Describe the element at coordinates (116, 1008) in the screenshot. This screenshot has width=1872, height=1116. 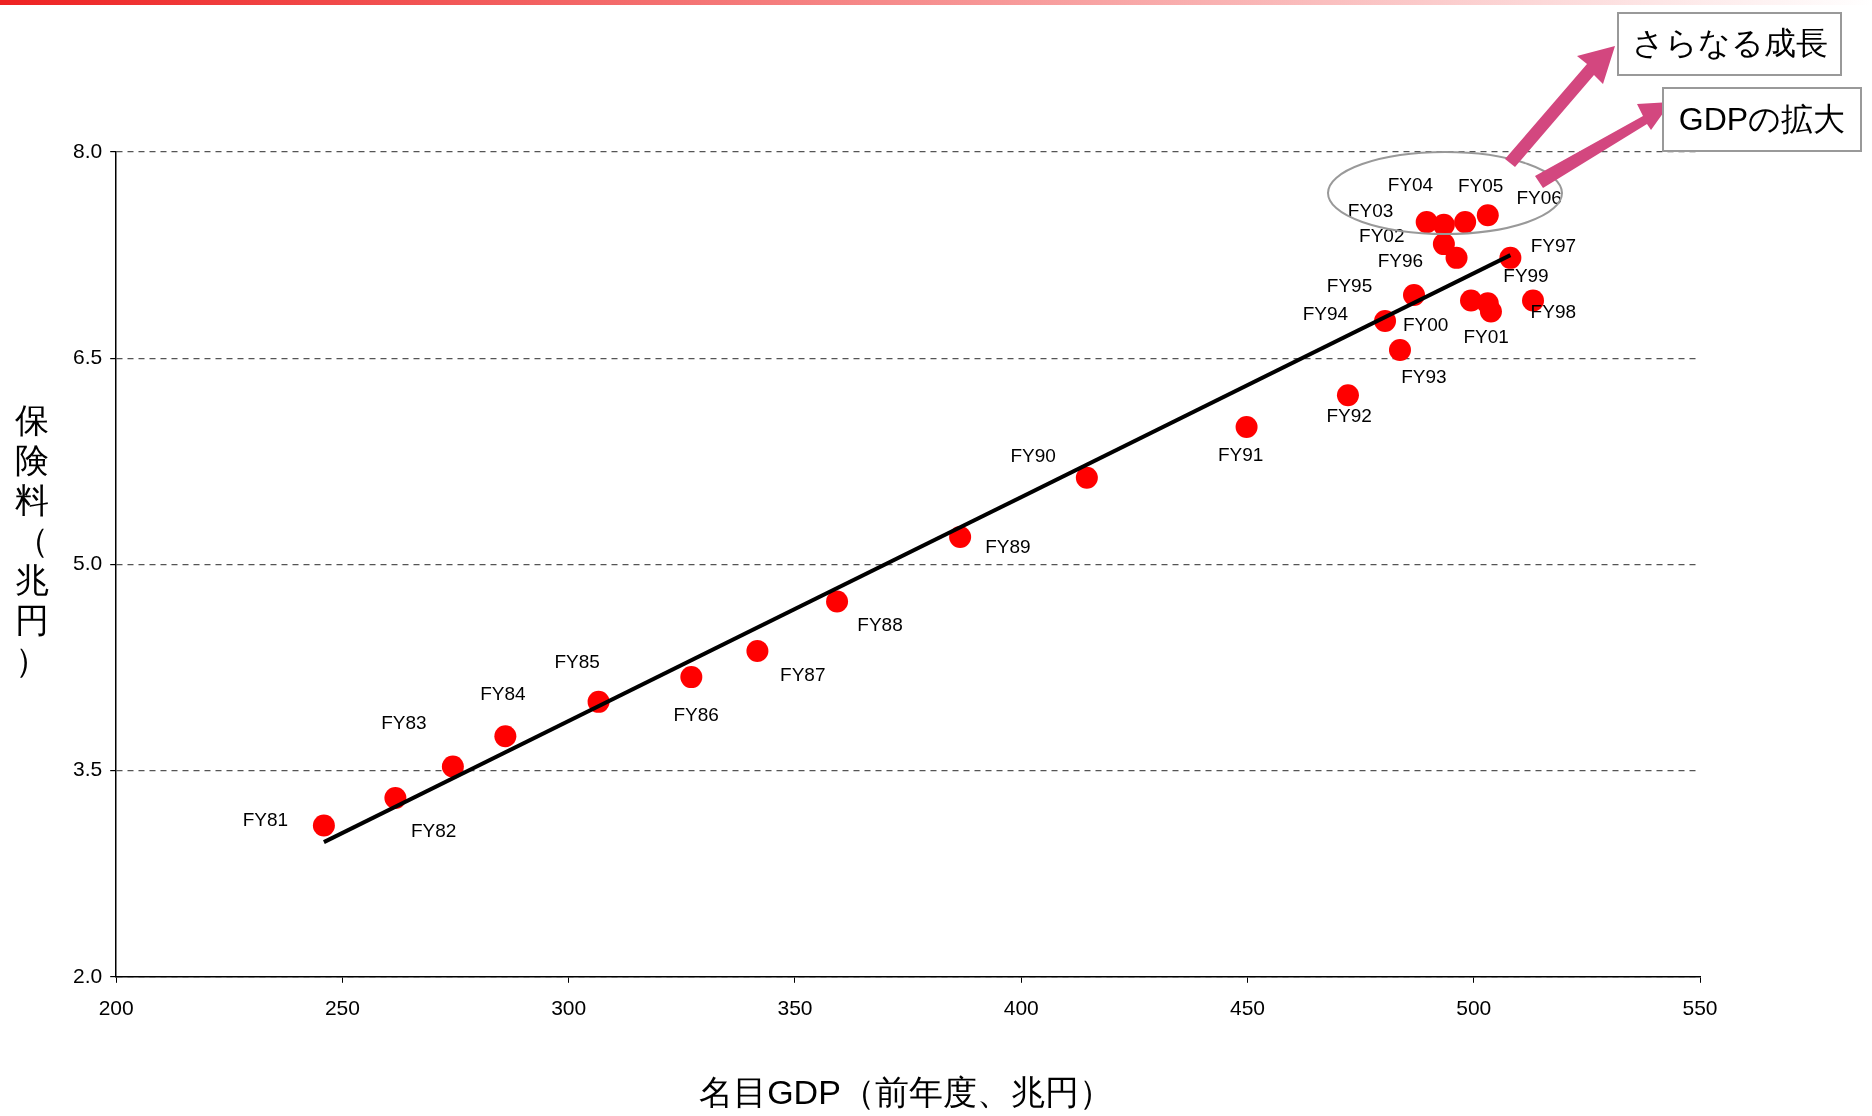
I see `x-tick-label: 200` at that location.